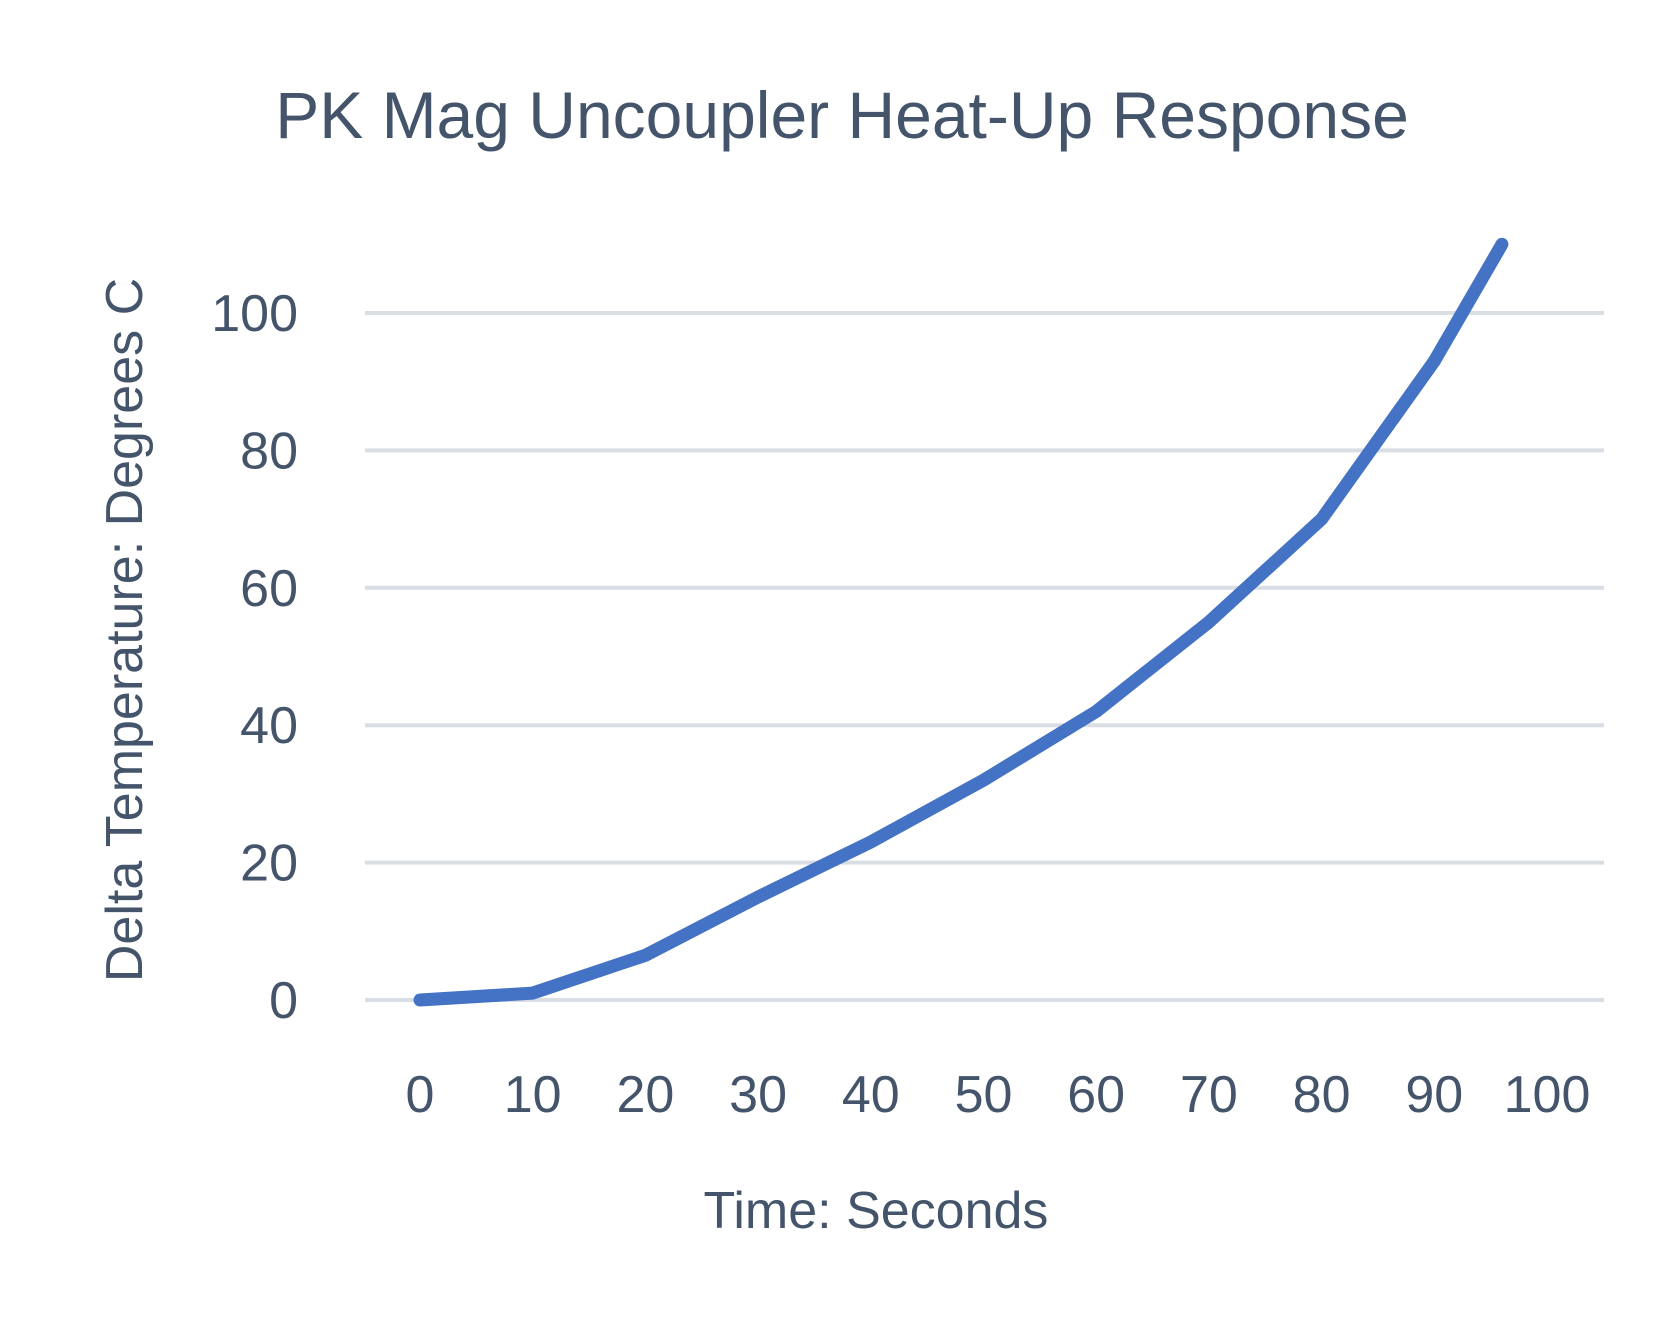  I want to click on x-axis-ticks: 0 10 20 30 40 50 60 70 80 90 100, so click(998, 1095).